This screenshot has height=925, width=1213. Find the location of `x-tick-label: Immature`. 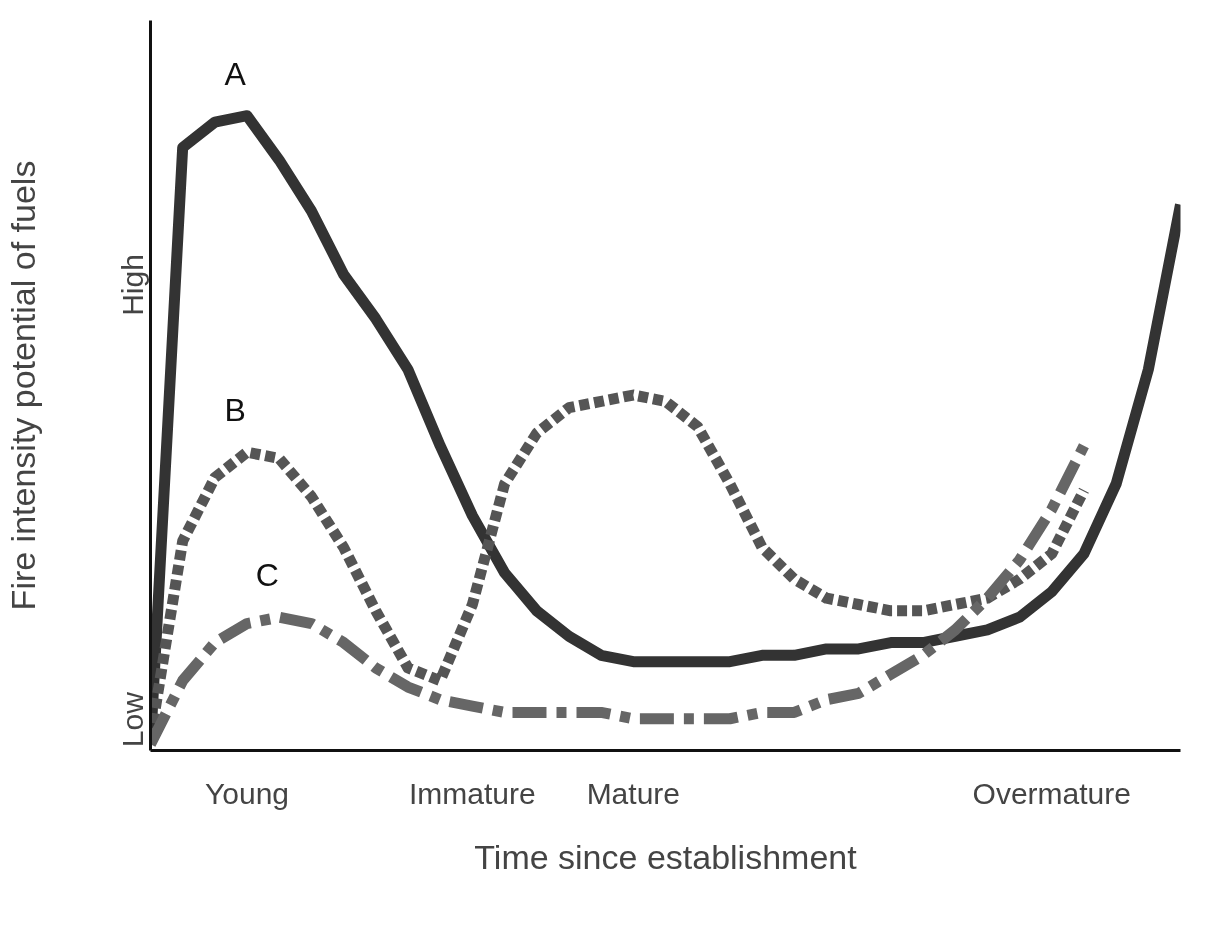

x-tick-label: Immature is located at coordinates (472, 793).